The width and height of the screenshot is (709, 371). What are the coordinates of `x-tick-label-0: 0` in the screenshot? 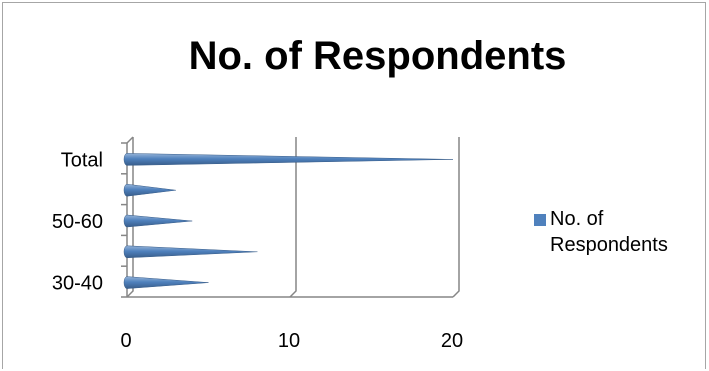 It's located at (125, 341).